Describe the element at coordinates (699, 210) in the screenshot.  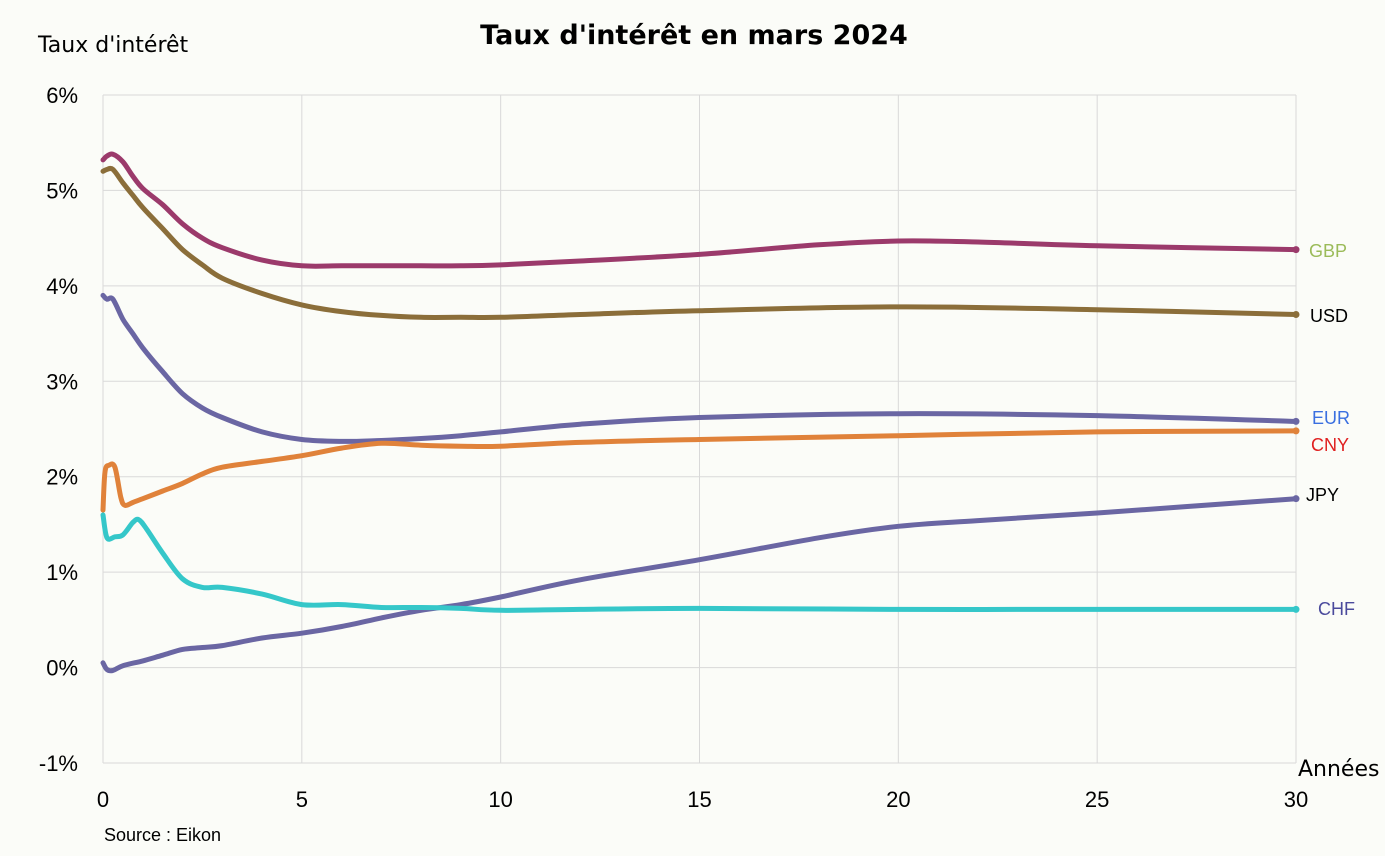
I see `series-line-gbp` at that location.